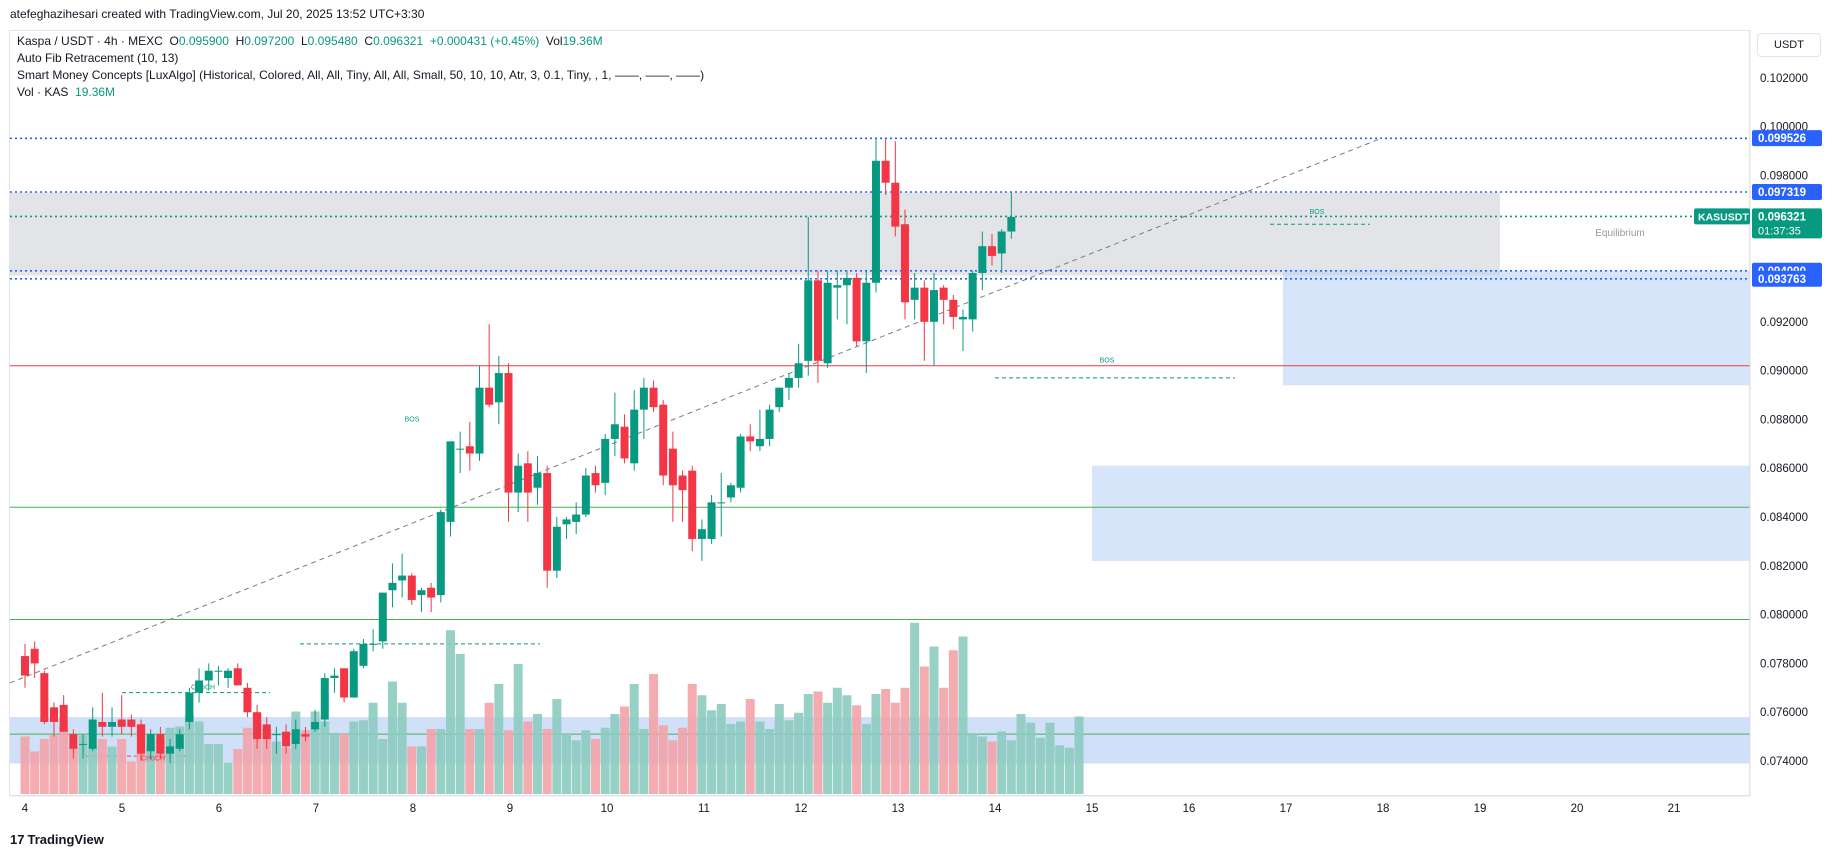  What do you see at coordinates (122, 809) in the screenshot?
I see `time-tick-label: 5` at bounding box center [122, 809].